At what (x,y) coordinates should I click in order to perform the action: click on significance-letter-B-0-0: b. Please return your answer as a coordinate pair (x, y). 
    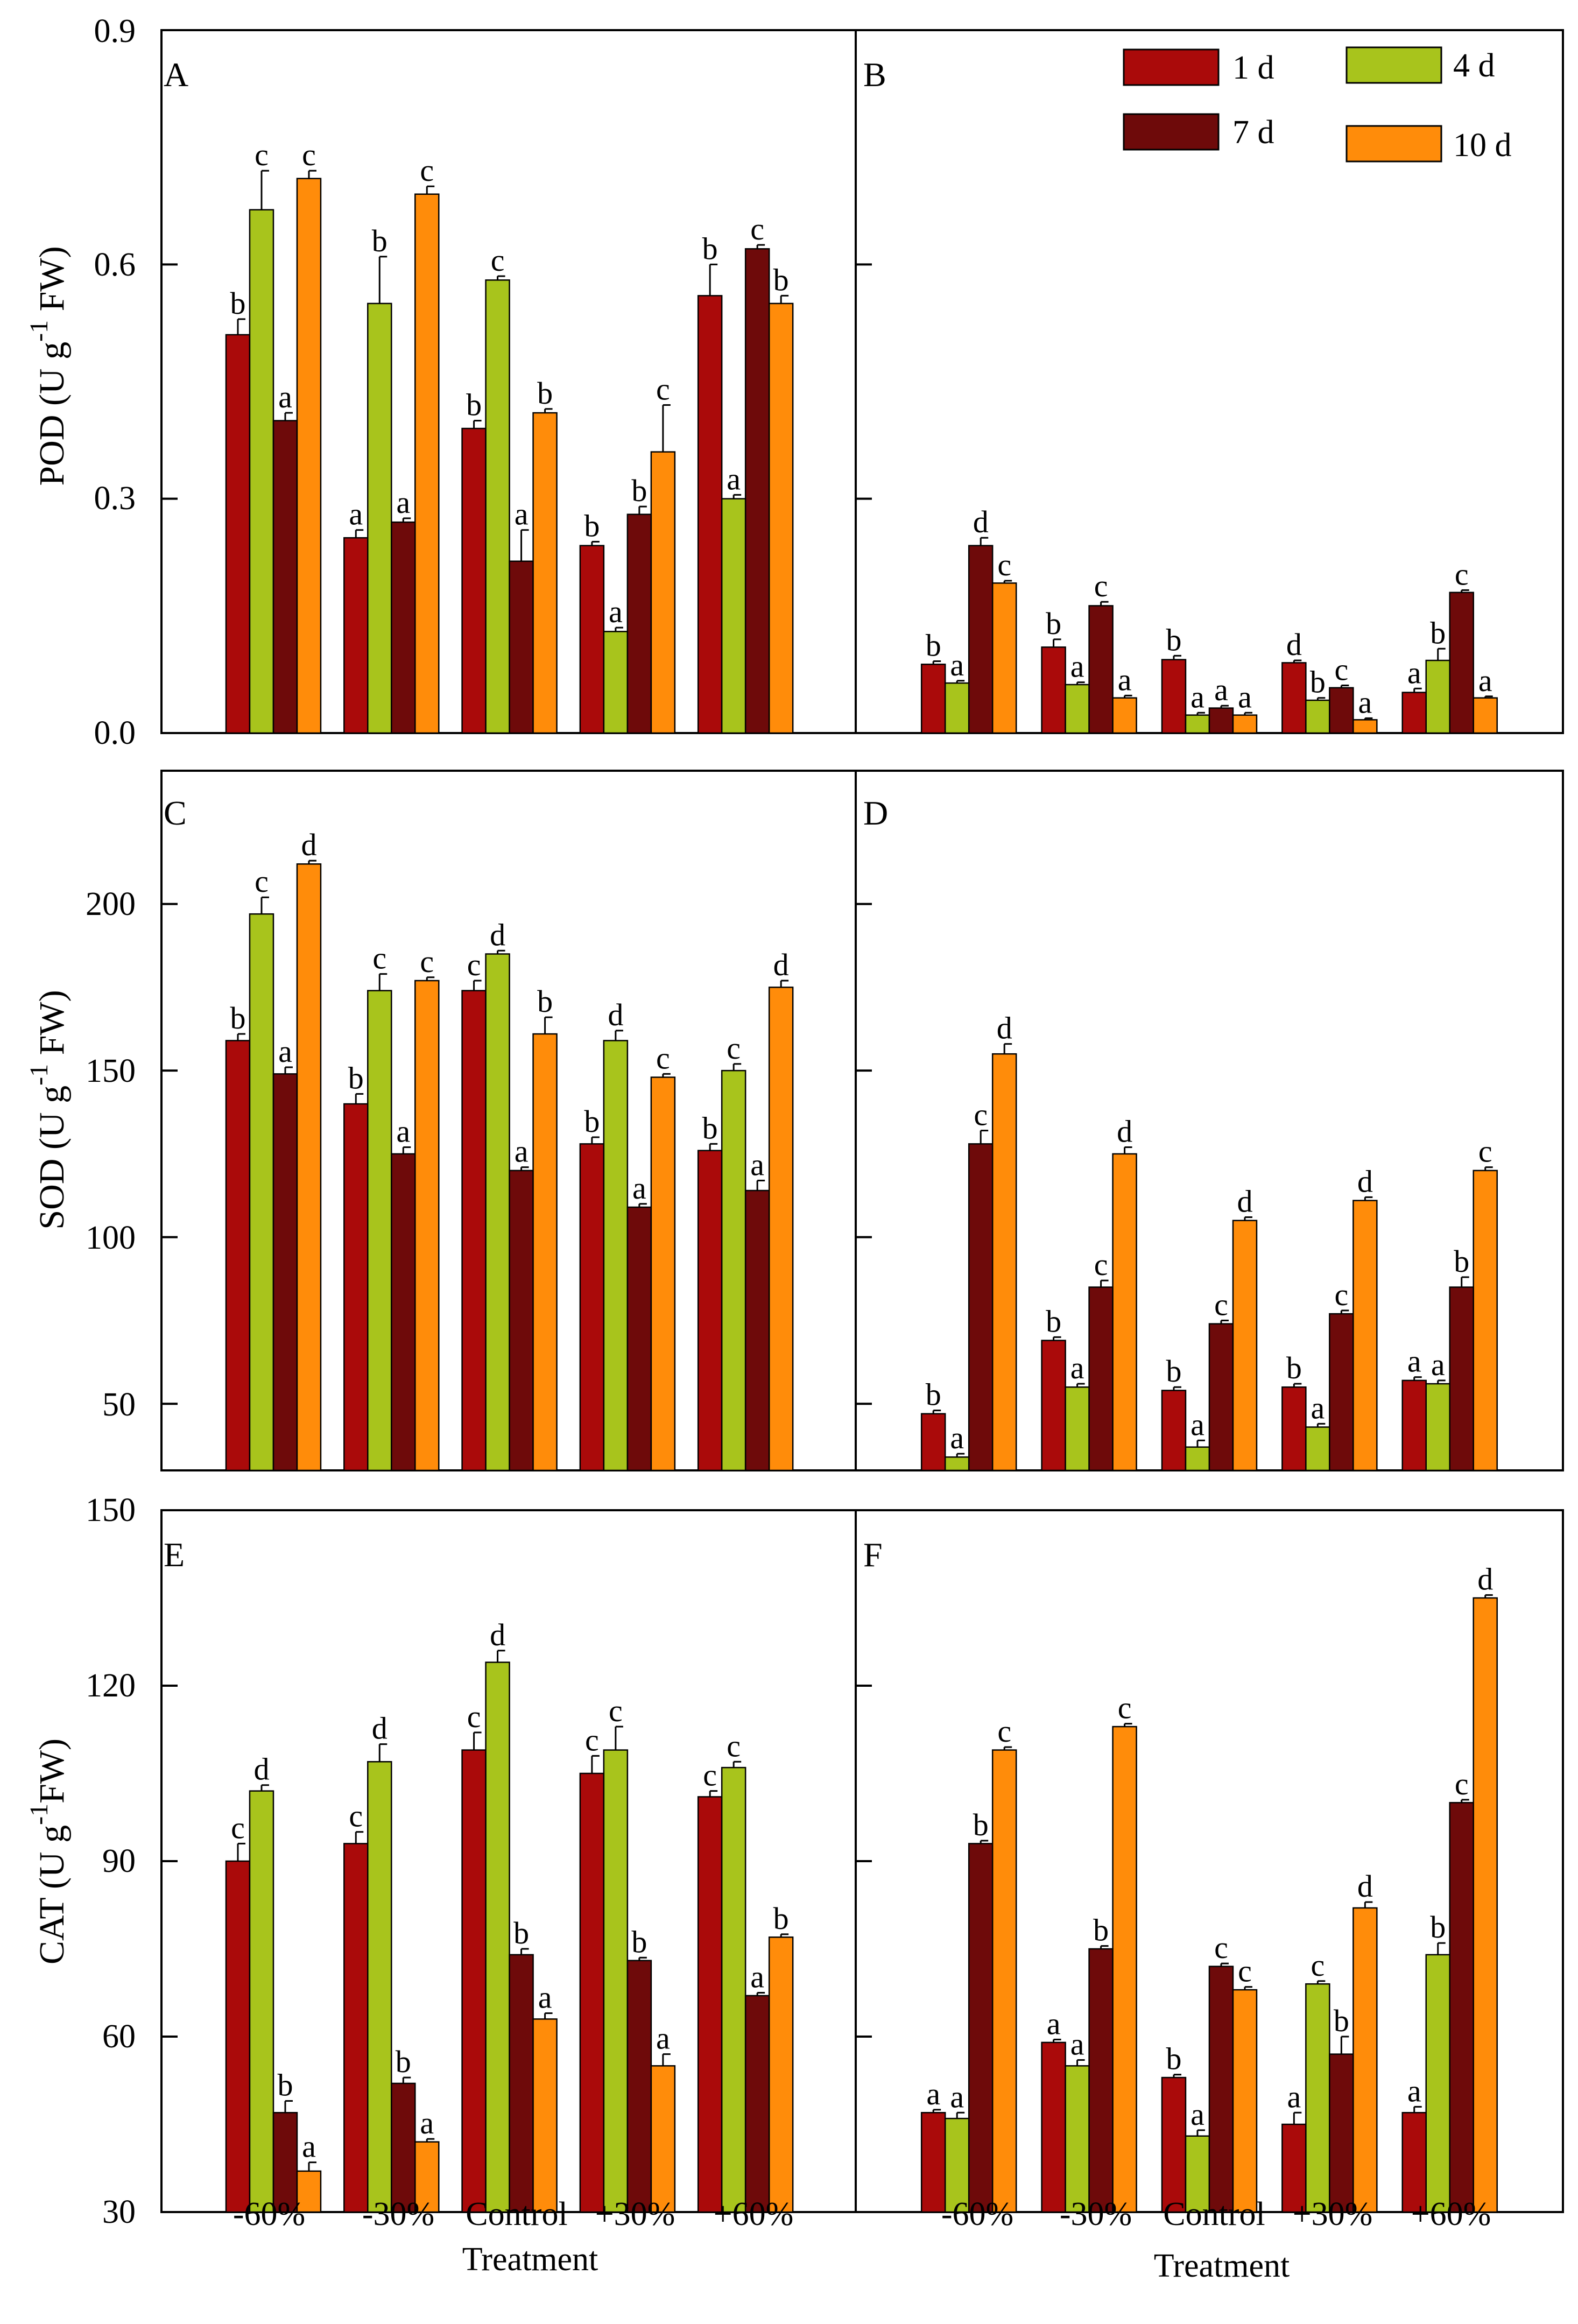
    Looking at the image, I should click on (934, 645).